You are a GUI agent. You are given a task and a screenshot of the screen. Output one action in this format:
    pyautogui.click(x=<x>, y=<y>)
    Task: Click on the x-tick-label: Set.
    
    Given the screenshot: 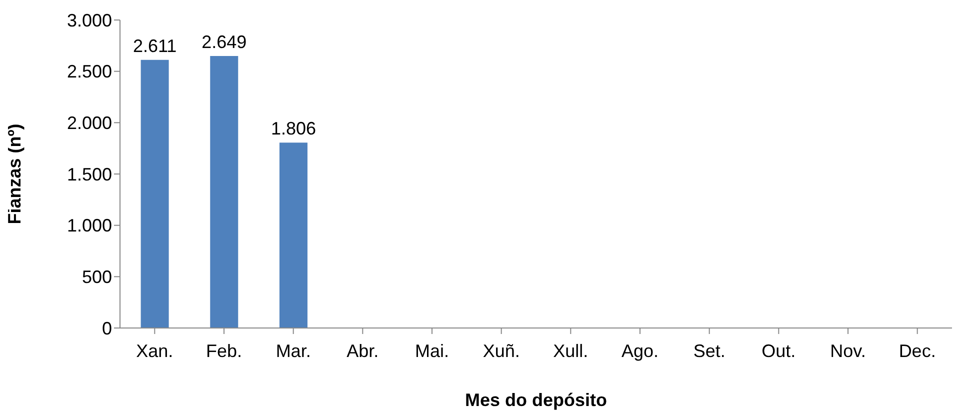 What is the action you would take?
    pyautogui.click(x=709, y=350)
    